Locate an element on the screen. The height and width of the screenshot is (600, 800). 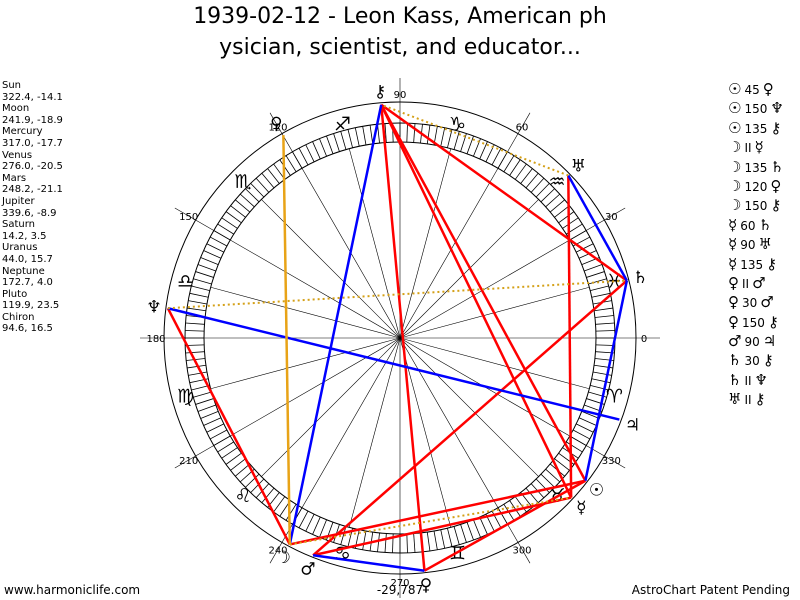
bottom-value: -29,787 is located at coordinates (400, 590).